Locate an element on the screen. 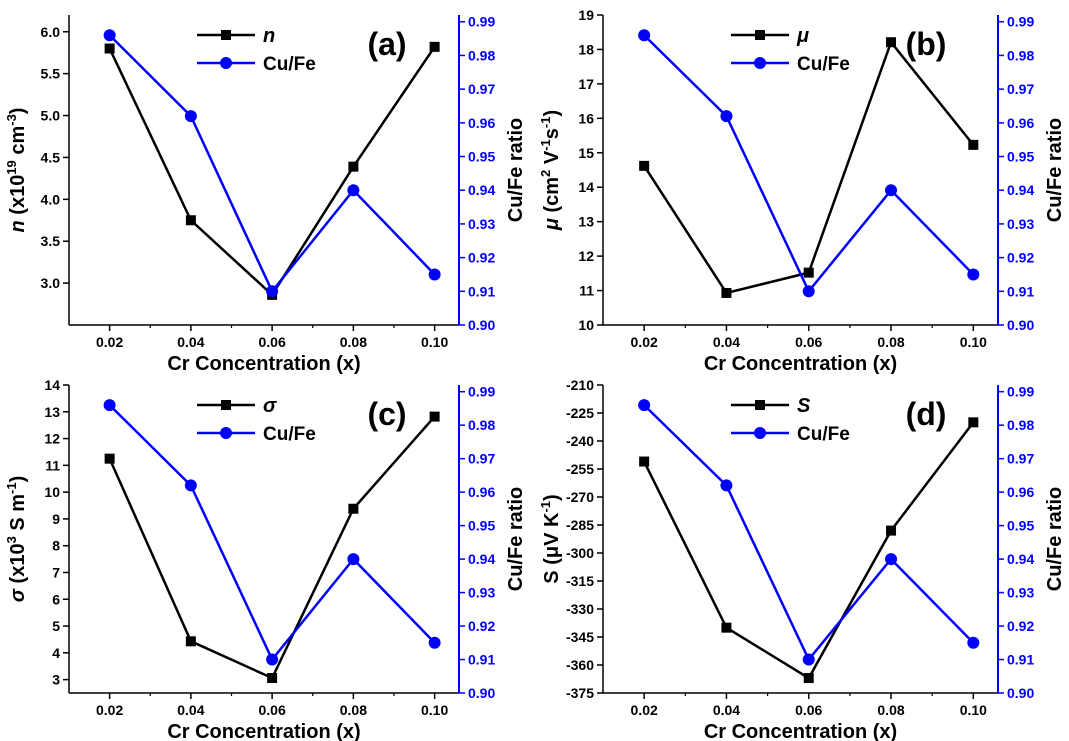 The height and width of the screenshot is (741, 1069). y-tick-label-left: -225 is located at coordinates (580, 413).